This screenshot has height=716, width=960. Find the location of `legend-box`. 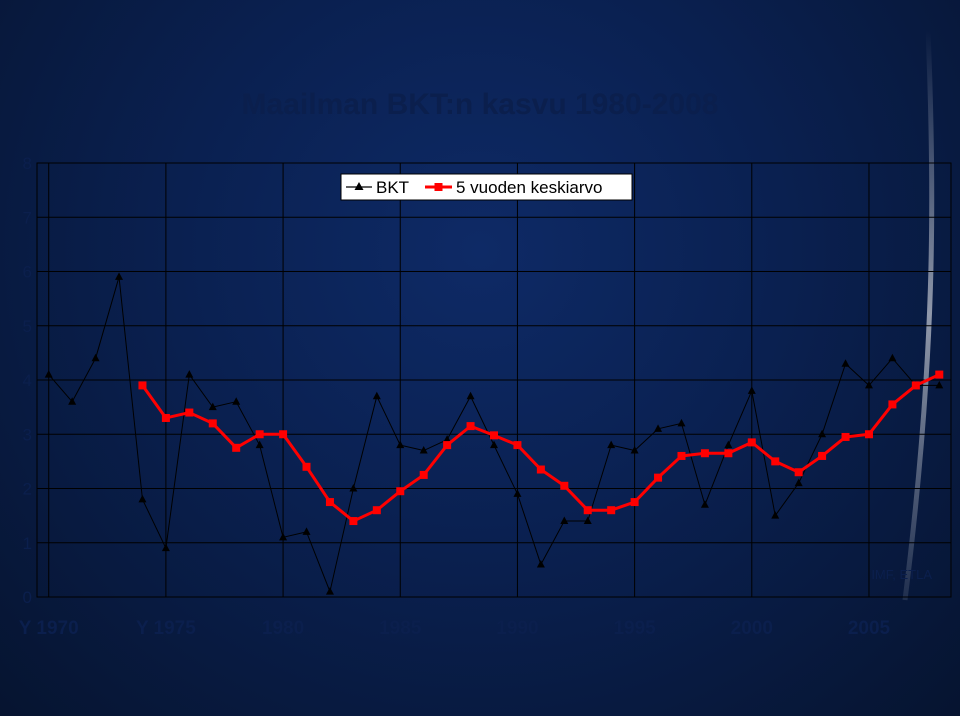

legend-box is located at coordinates (486, 187).